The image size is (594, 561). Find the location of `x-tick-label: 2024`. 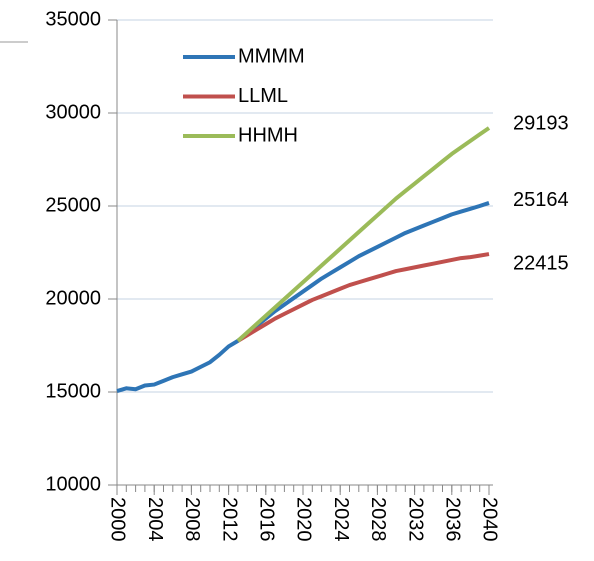

x-tick-label: 2024 is located at coordinates (341, 519).